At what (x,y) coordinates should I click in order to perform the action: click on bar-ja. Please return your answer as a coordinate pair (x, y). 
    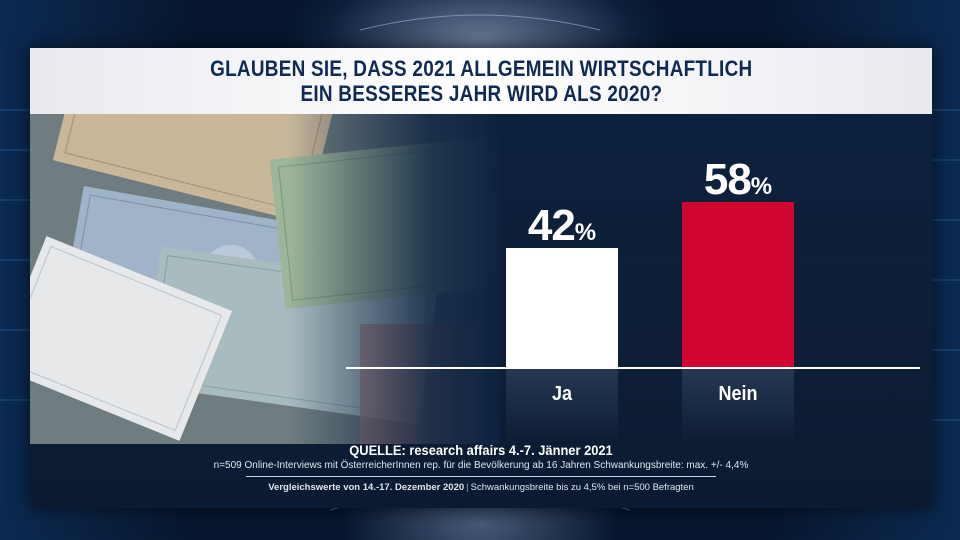
    Looking at the image, I should click on (562, 307).